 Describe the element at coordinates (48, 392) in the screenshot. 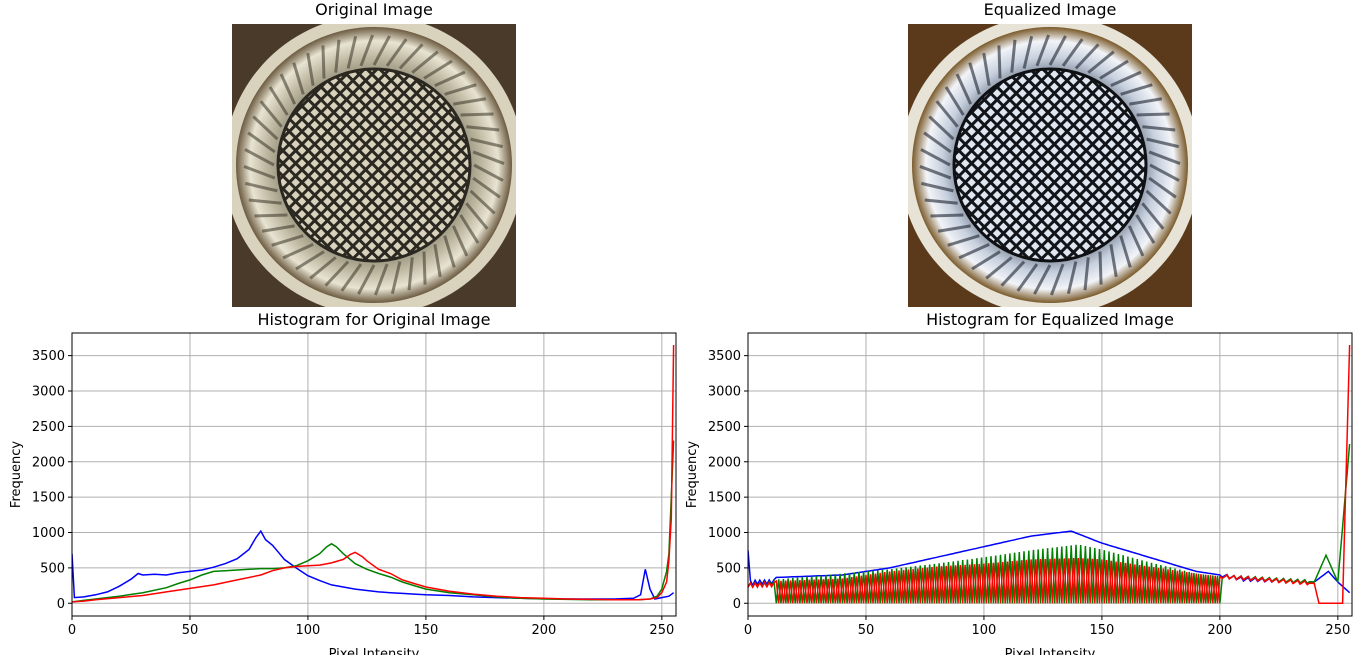

I see `y-tick-label: 3000` at that location.